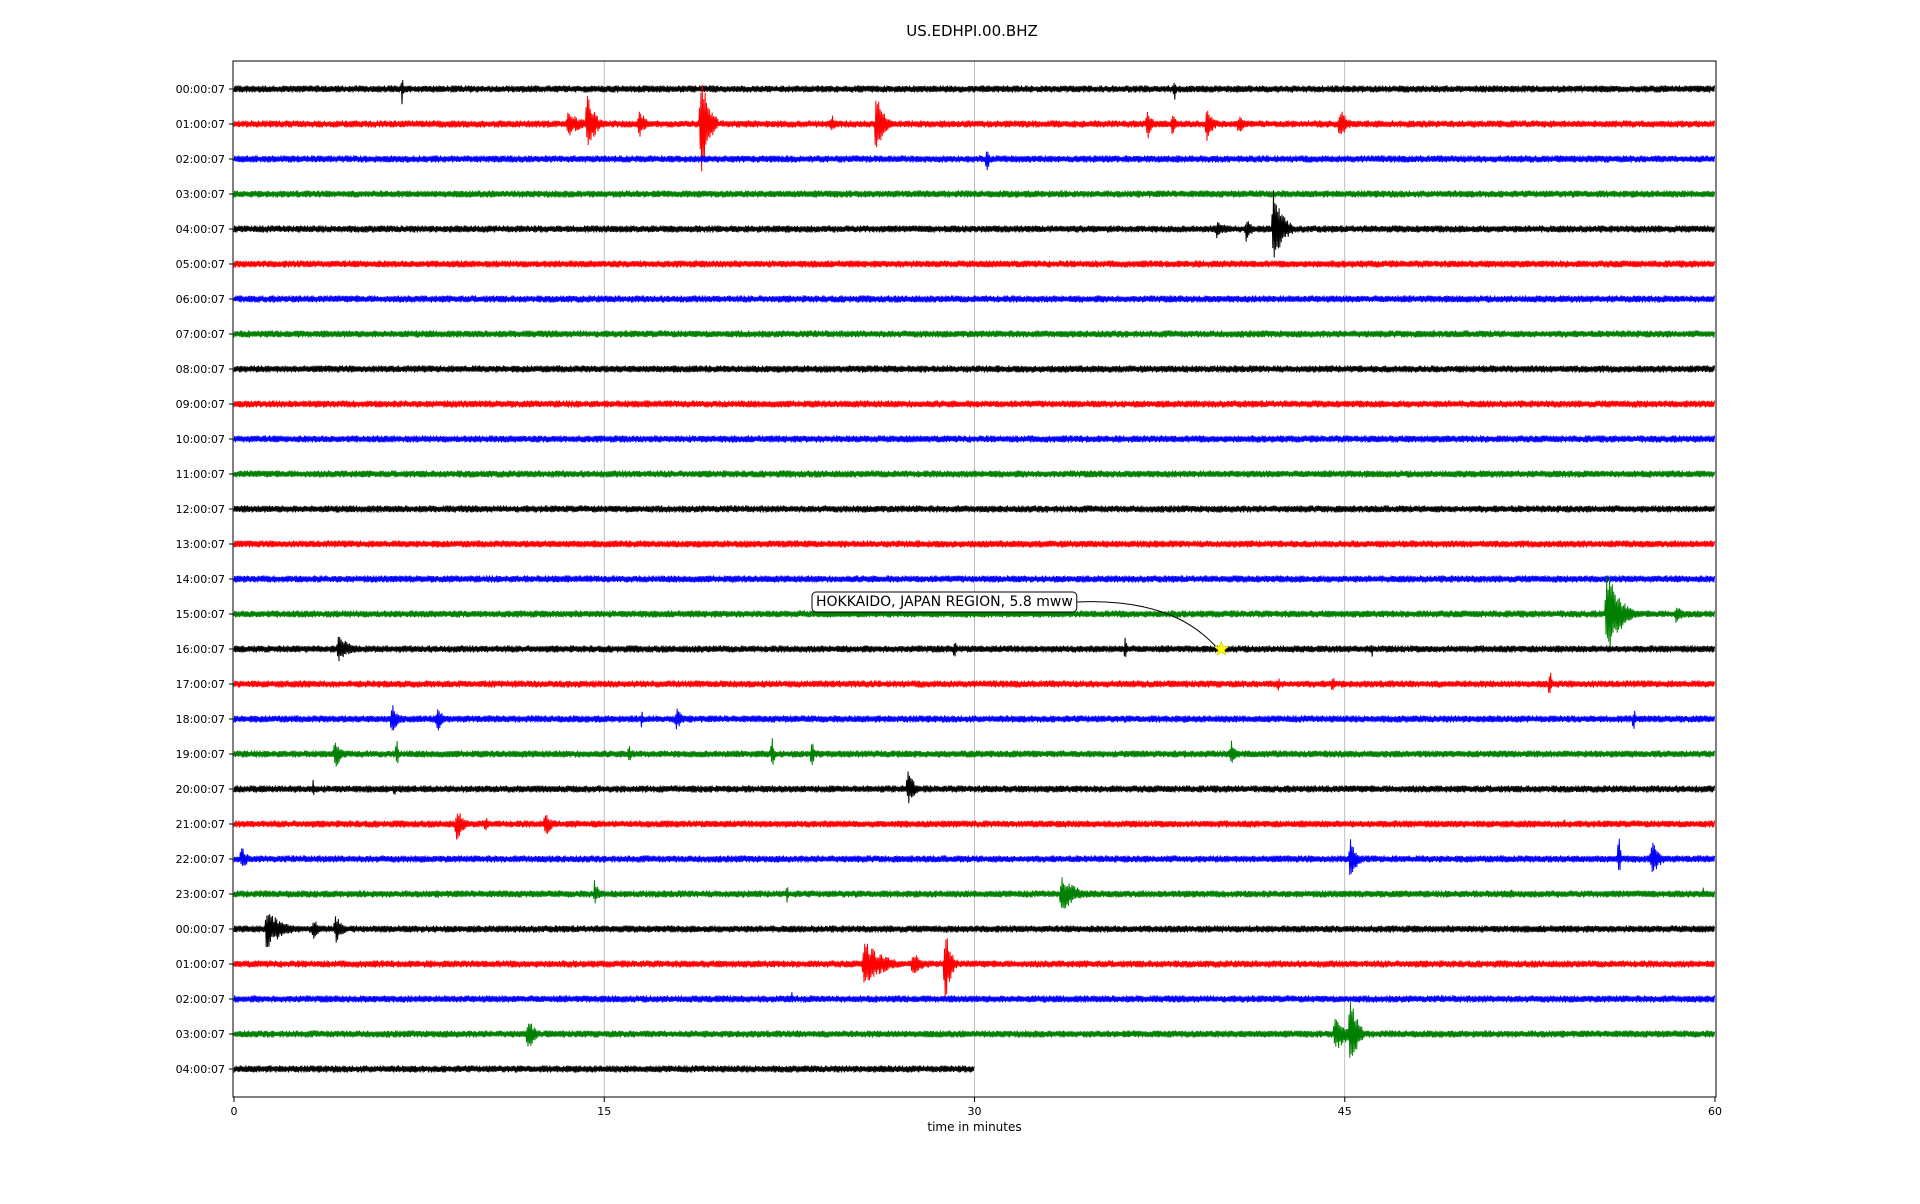 The width and height of the screenshot is (1920, 1204). I want to click on y-tick-label: 16:00:07, so click(200, 649).